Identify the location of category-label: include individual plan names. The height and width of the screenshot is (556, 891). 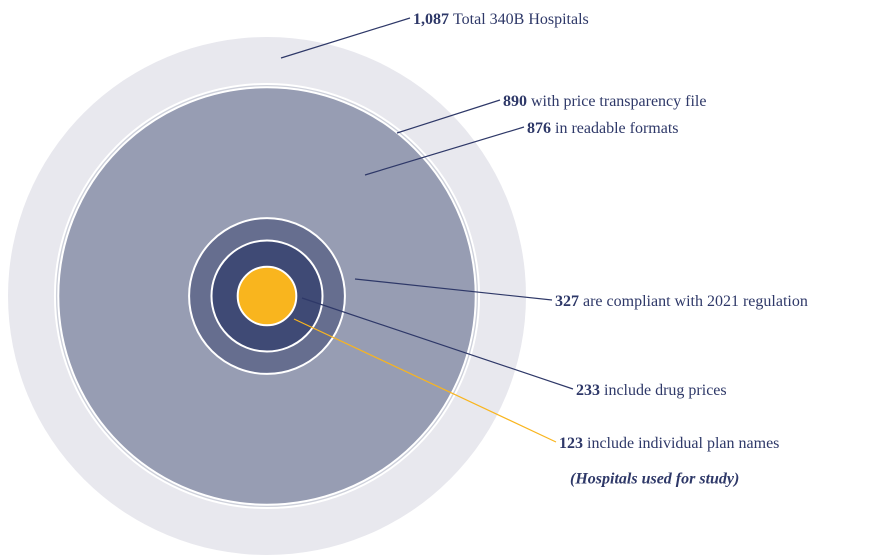
(683, 443).